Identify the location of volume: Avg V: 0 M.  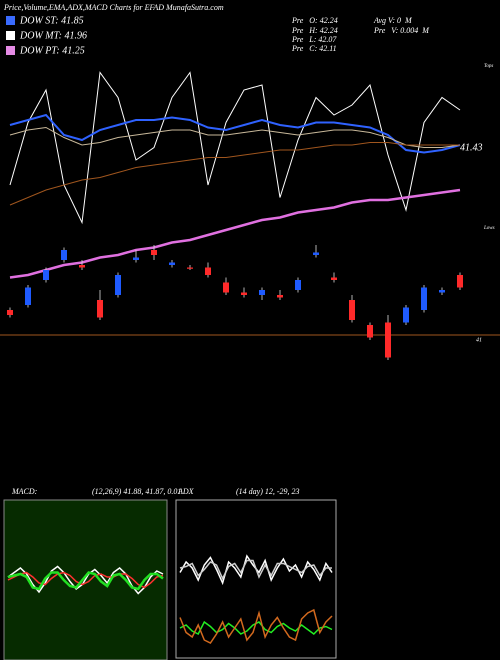
(393, 20).